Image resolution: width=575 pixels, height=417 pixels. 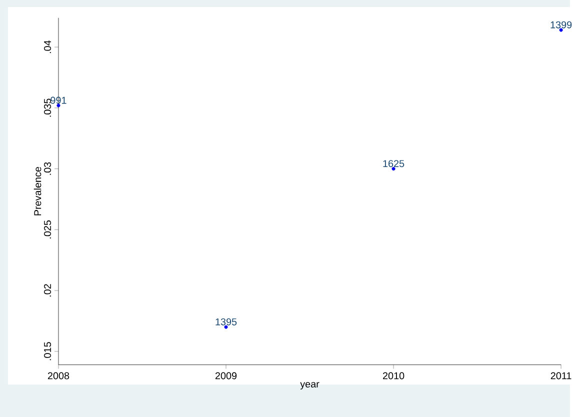 I want to click on y-axis-title: Prevalence, so click(x=38, y=191).